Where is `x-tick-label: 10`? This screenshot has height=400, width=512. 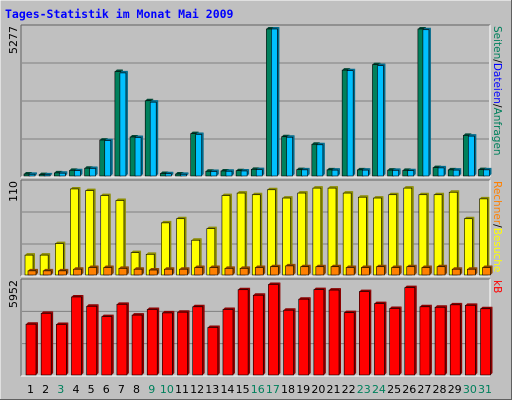 x-tick-label: 10 is located at coordinates (167, 389).